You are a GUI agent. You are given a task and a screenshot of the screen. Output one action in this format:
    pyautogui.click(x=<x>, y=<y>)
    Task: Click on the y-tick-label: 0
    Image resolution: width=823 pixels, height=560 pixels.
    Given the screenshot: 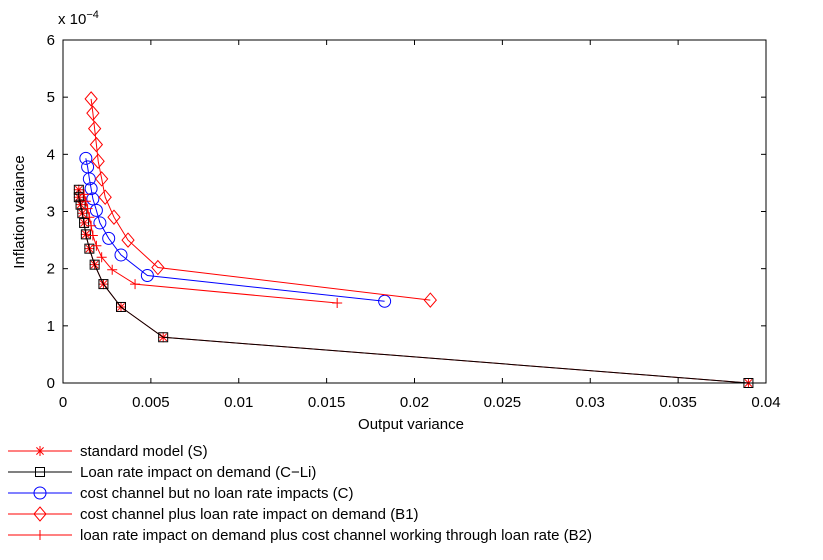 What is the action you would take?
    pyautogui.click(x=51, y=383)
    